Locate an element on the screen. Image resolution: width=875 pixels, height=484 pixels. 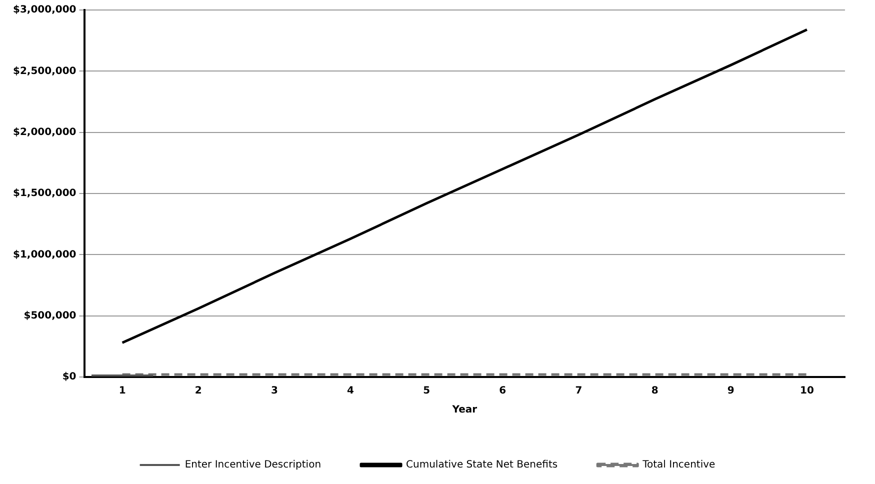
y-tick-label: $3,000,000 is located at coordinates (44, 10).